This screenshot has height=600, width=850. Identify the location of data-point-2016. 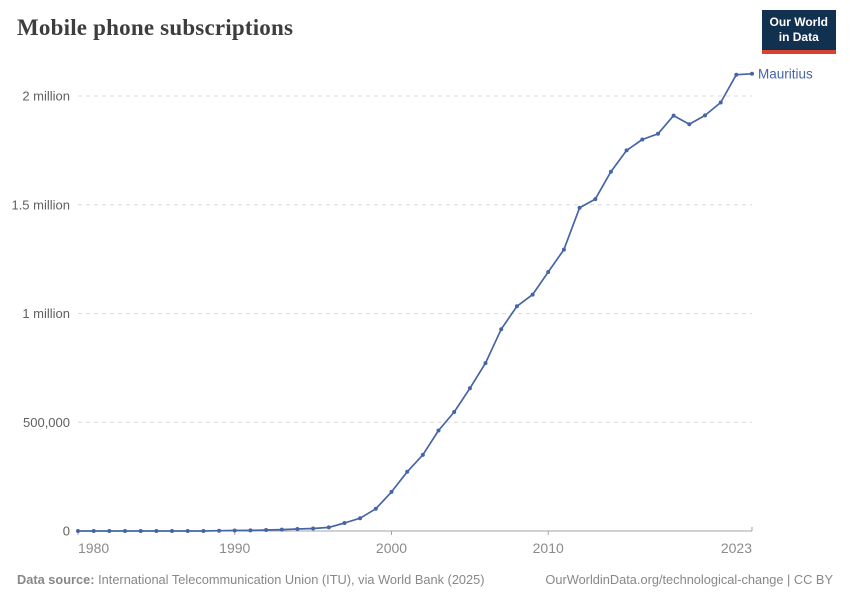
(642, 139).